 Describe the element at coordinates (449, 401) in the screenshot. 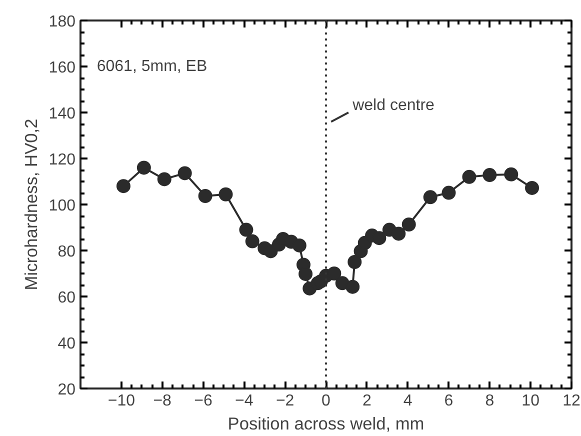

I see `x-tick-label: 6` at that location.